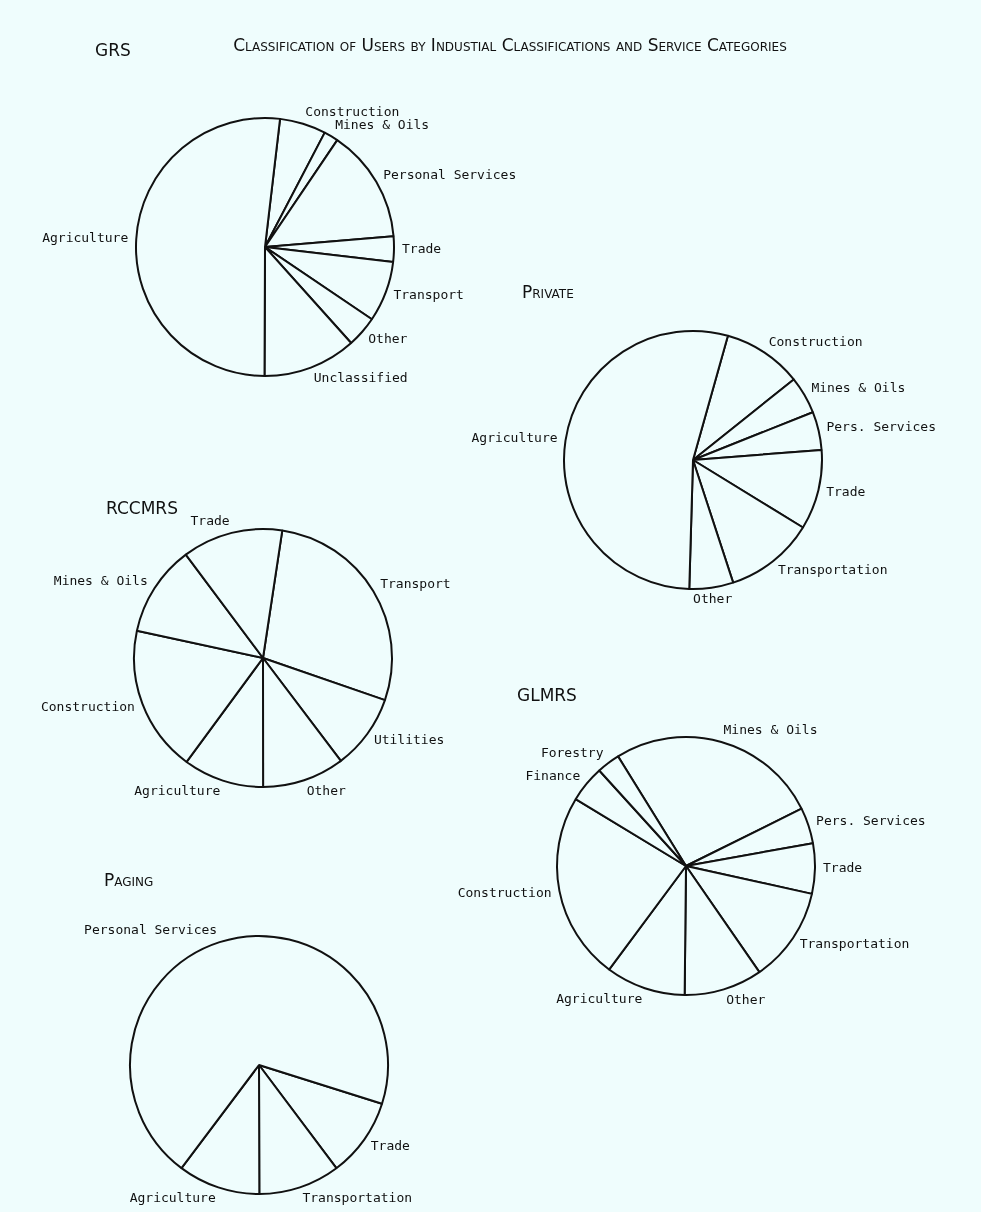 The image size is (981, 1212). What do you see at coordinates (510, 45) in the screenshot?
I see `text: Classification of Users by Industial Classifications and Service Categories` at bounding box center [510, 45].